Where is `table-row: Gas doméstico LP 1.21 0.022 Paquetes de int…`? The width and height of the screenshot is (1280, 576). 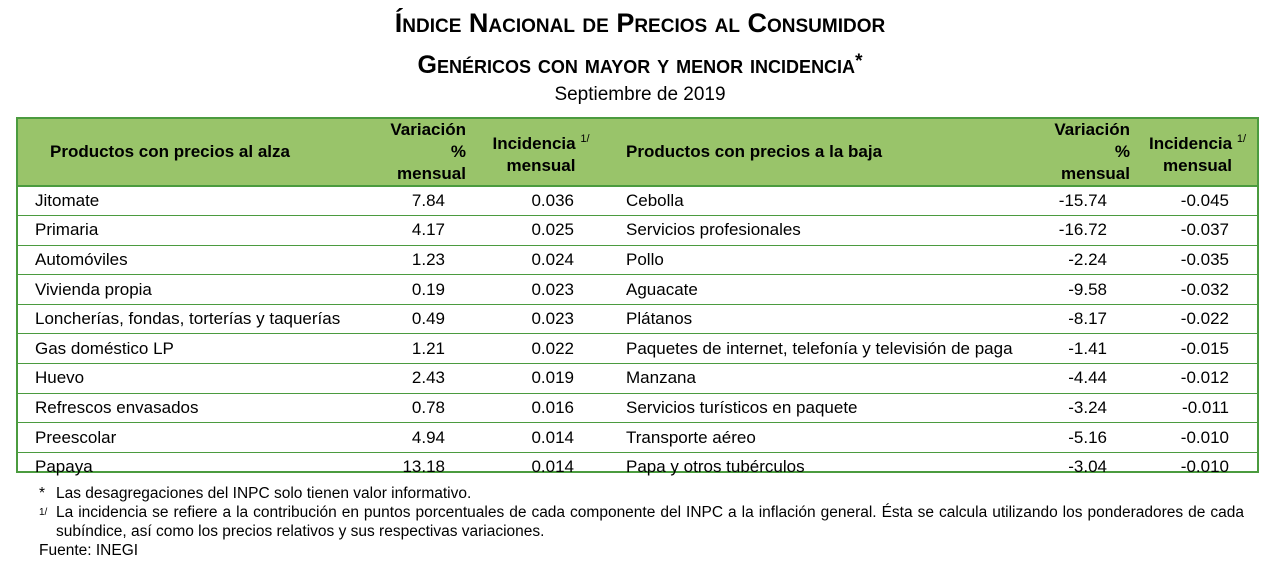 table-row: Gas doméstico LP 1.21 0.022 Paquetes de int… is located at coordinates (637, 349).